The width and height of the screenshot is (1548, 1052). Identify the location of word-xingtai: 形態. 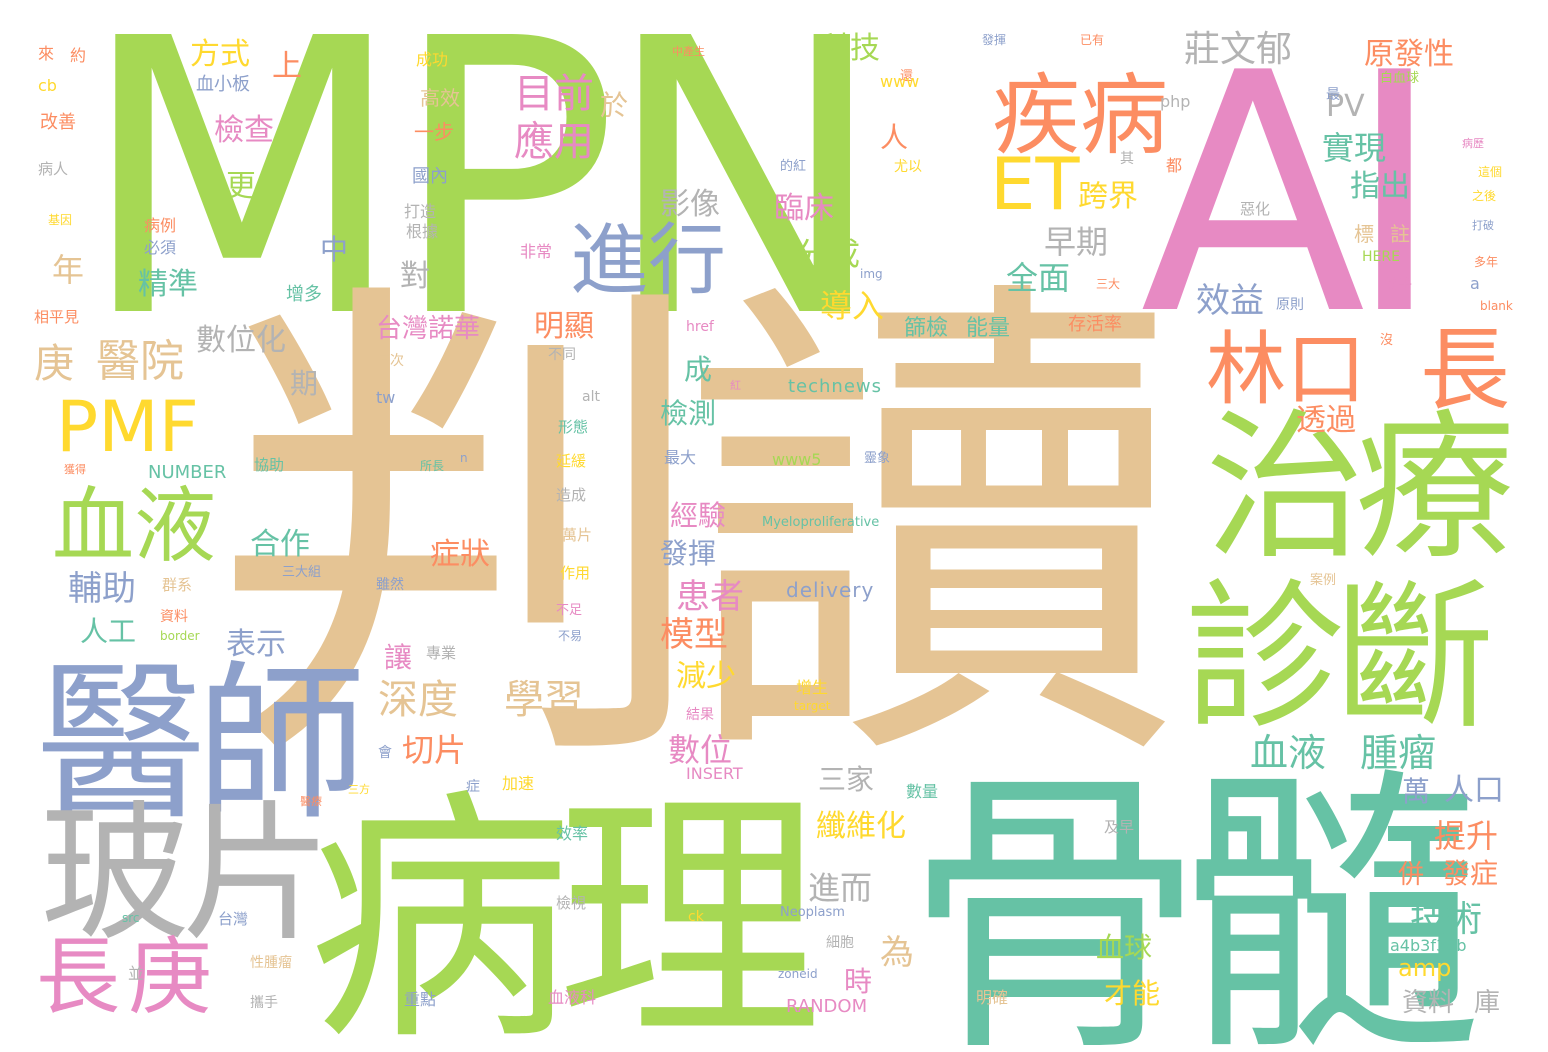
(573, 427).